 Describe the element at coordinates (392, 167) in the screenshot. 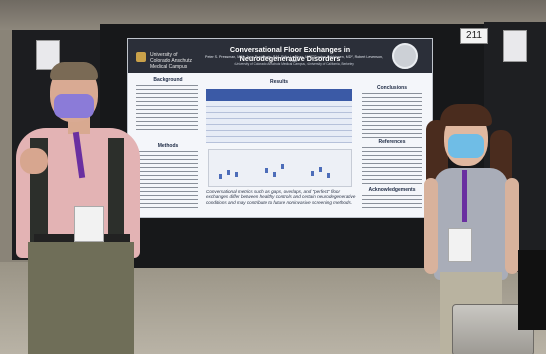

I see `references-text` at that location.